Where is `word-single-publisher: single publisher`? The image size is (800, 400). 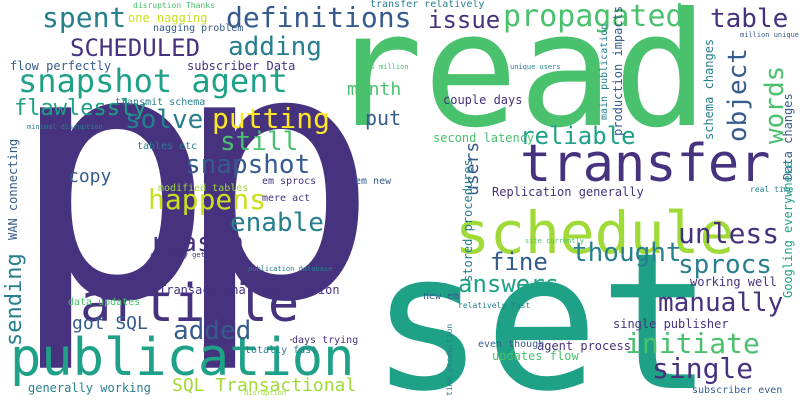 word-single-publisher: single publisher is located at coordinates (671, 324).